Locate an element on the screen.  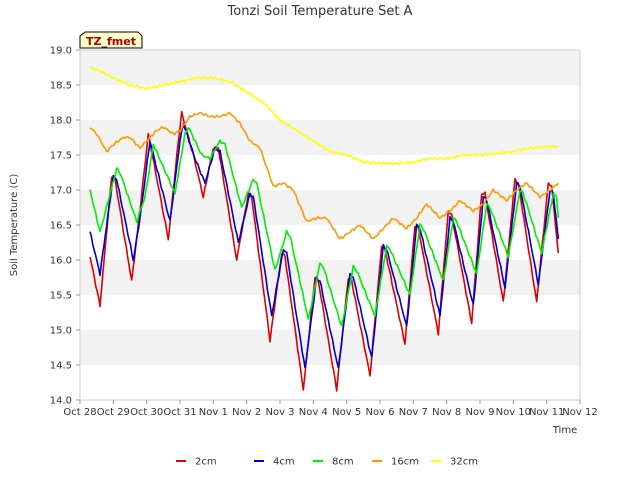
x-tick-label: Nov 9 is located at coordinates (479, 412).